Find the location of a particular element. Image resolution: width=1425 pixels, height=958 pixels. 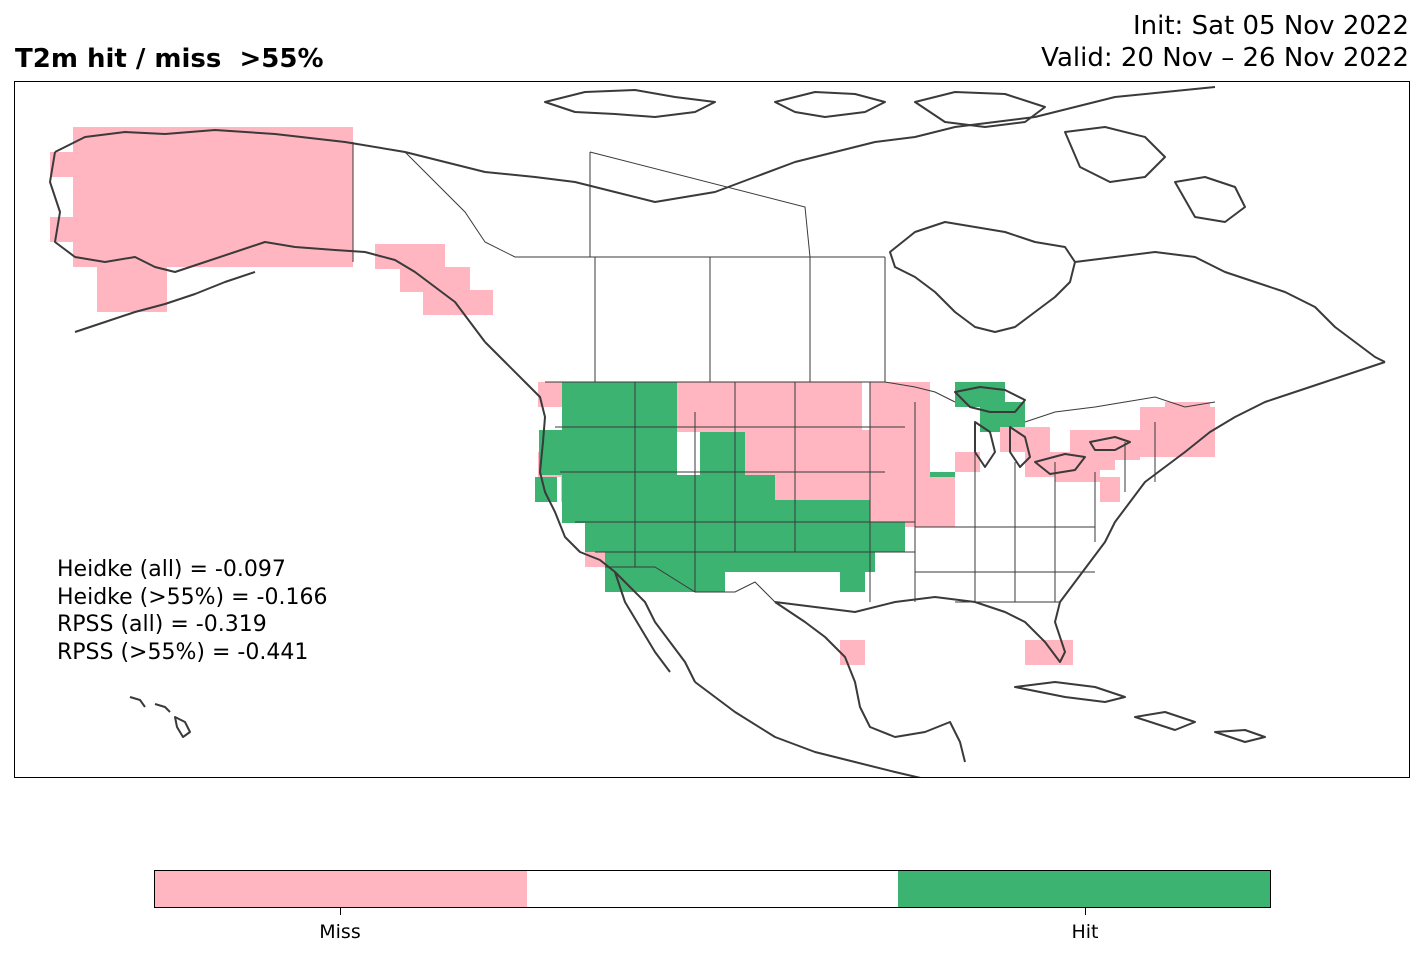

rpss-all: RPSS (all) = -0.319 is located at coordinates (162, 624).